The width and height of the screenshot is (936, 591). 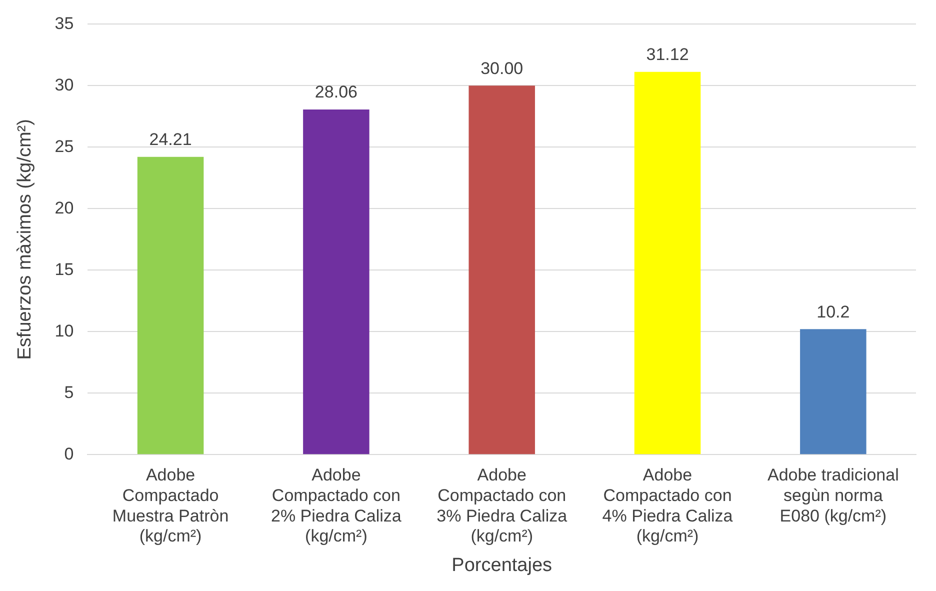 I want to click on y-tick-label: 15, so click(x=64, y=269).